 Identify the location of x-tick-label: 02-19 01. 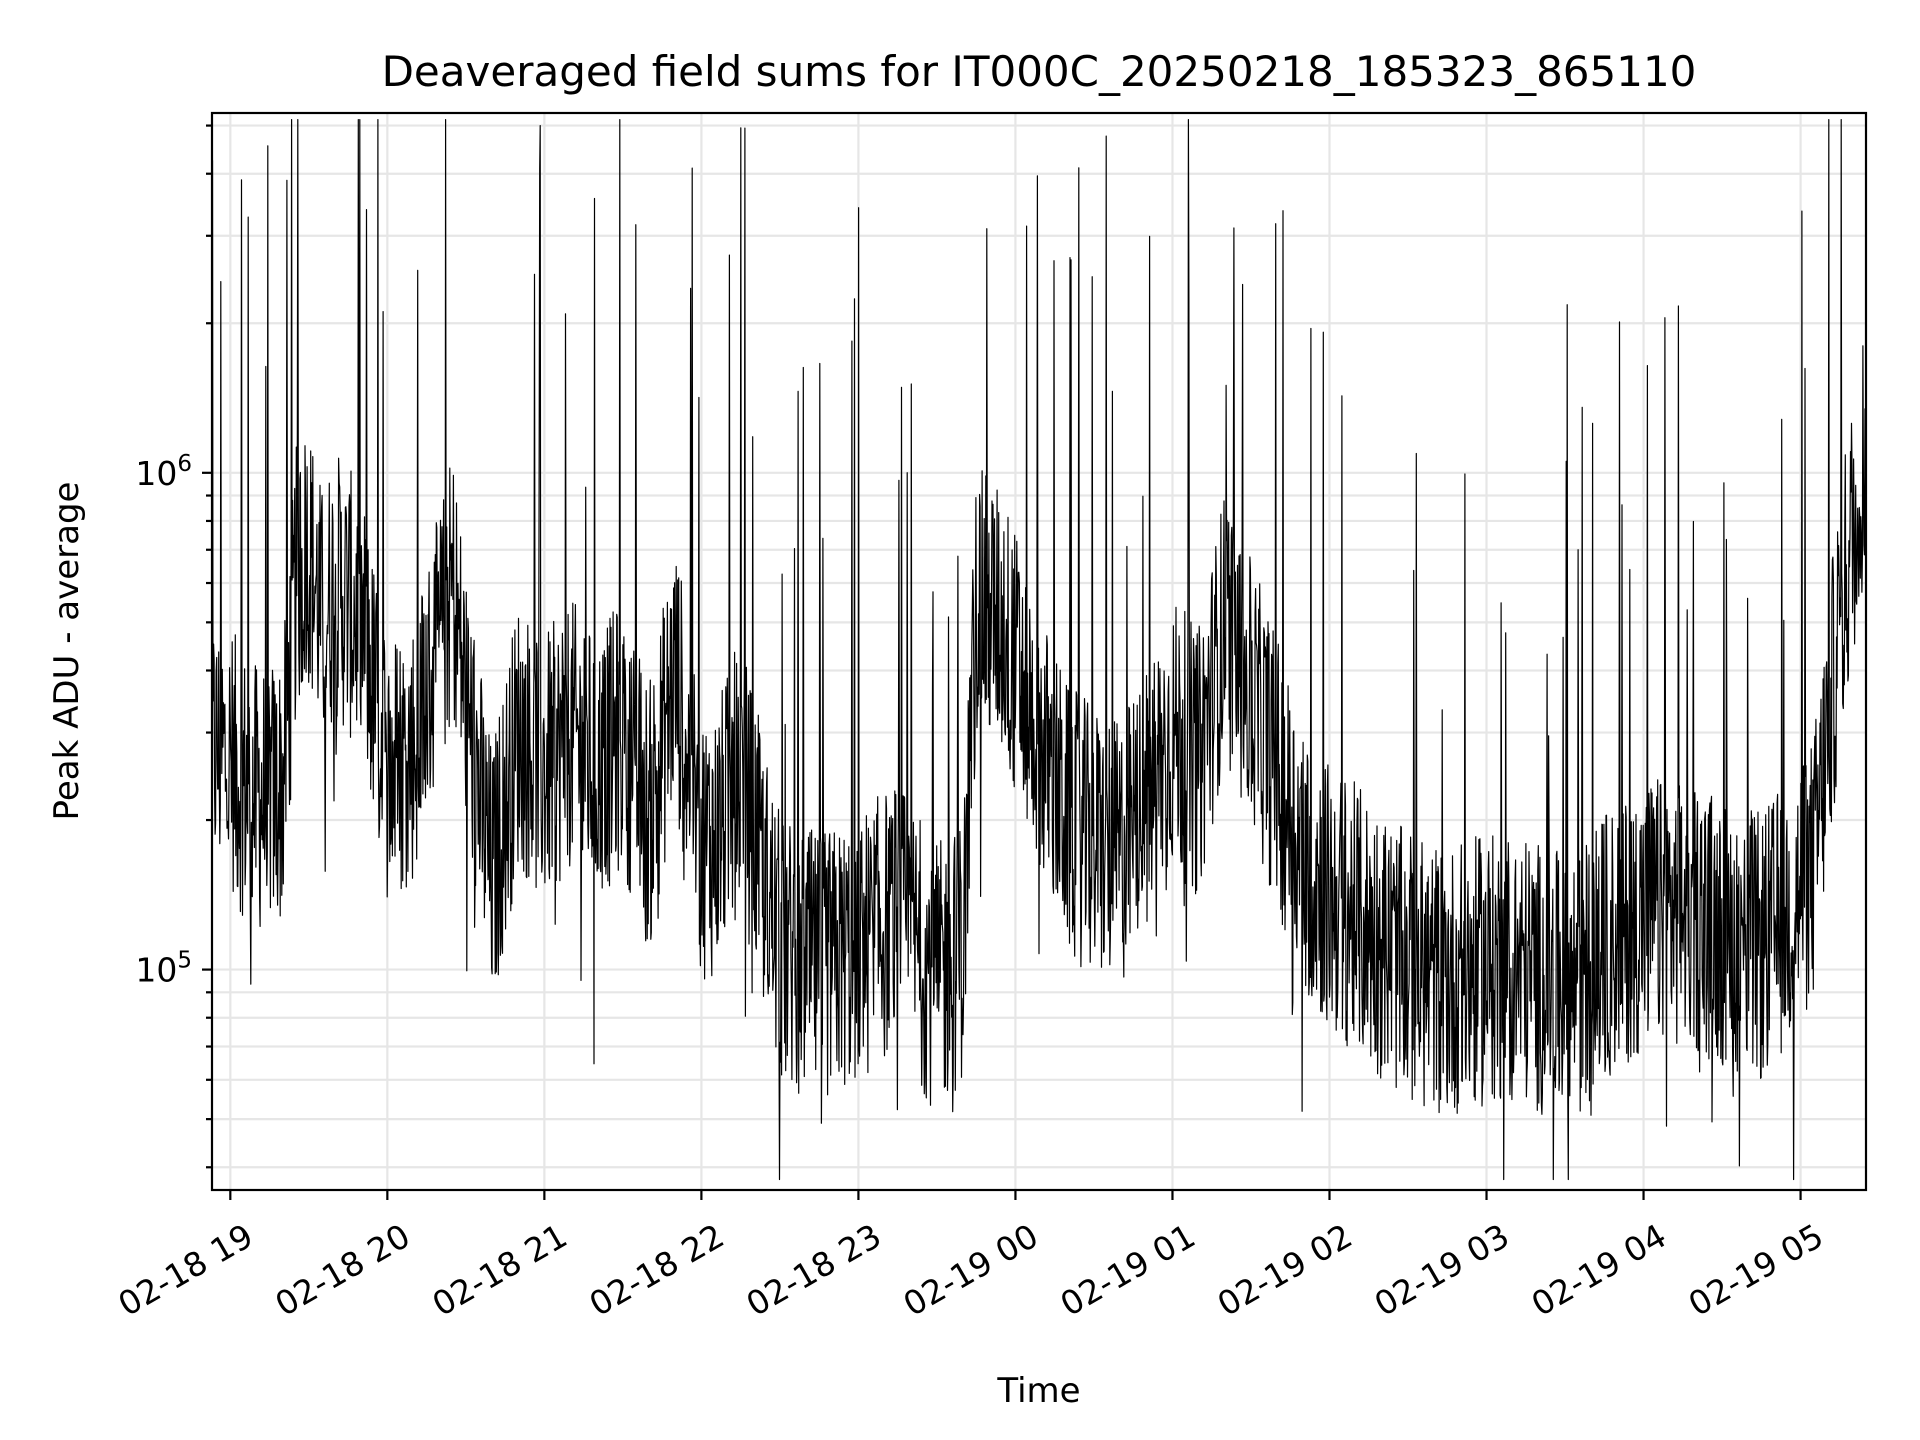
(1128, 1270).